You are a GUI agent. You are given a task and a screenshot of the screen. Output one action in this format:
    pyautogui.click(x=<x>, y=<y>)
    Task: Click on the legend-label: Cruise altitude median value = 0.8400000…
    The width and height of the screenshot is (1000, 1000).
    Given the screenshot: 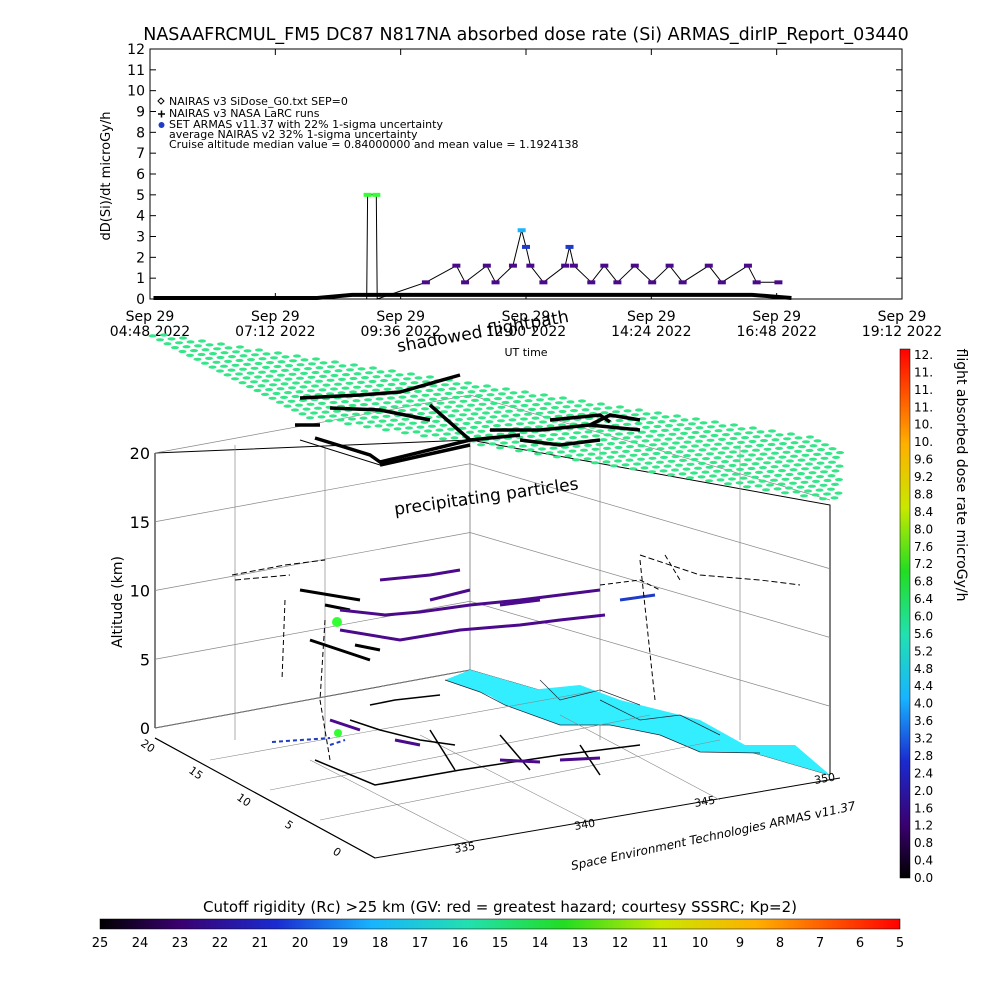 What is the action you would take?
    pyautogui.click(x=374, y=144)
    